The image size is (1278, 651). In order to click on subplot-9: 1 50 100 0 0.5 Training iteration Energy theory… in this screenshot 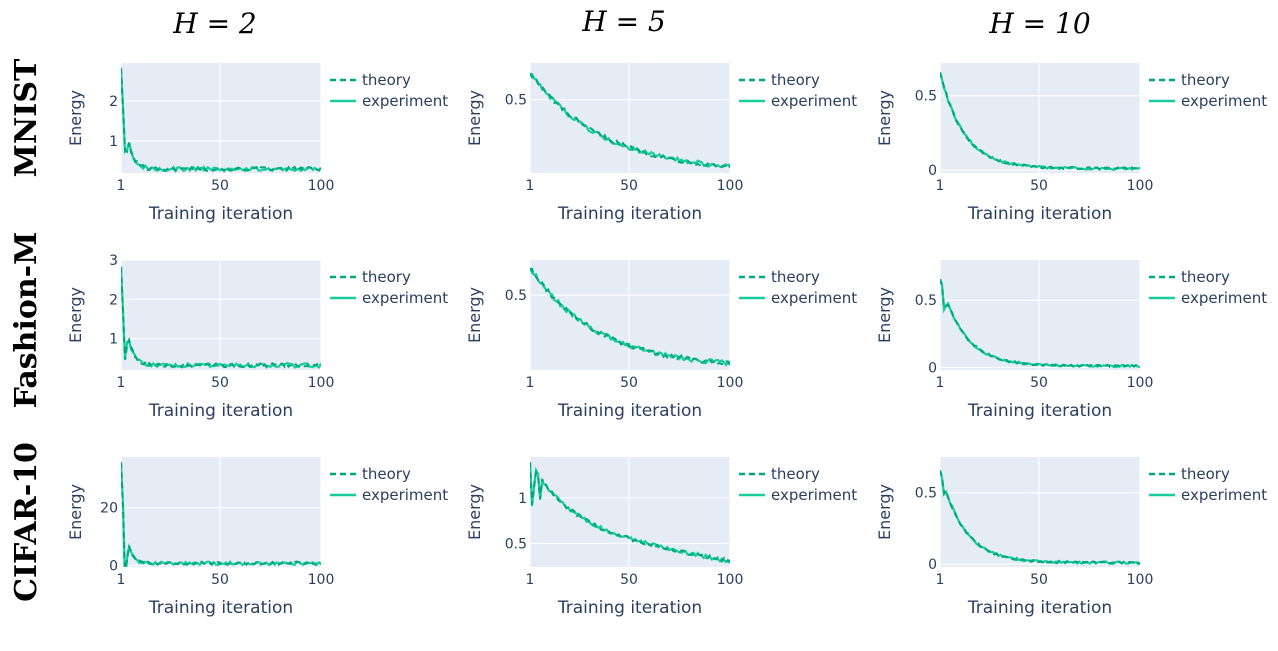, I will do `click(1071, 537)`.